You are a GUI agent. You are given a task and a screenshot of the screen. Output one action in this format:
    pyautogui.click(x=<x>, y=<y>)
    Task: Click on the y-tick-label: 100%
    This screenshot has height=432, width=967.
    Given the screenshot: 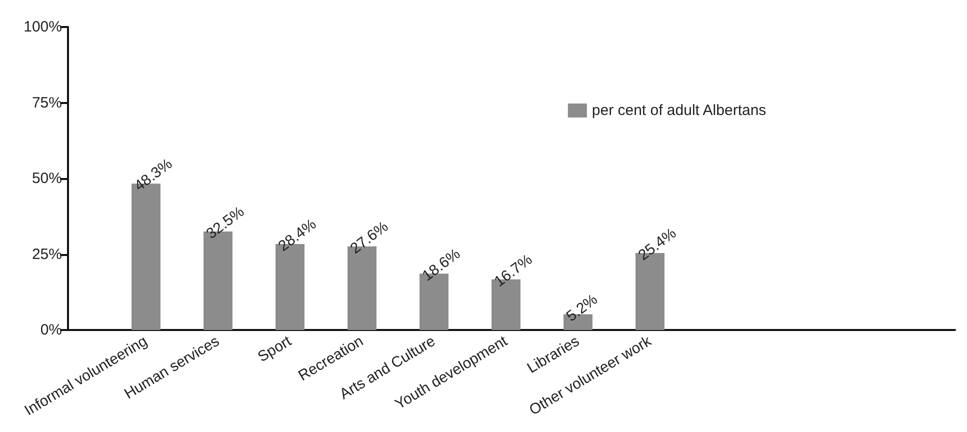 What is the action you would take?
    pyautogui.click(x=43, y=27)
    